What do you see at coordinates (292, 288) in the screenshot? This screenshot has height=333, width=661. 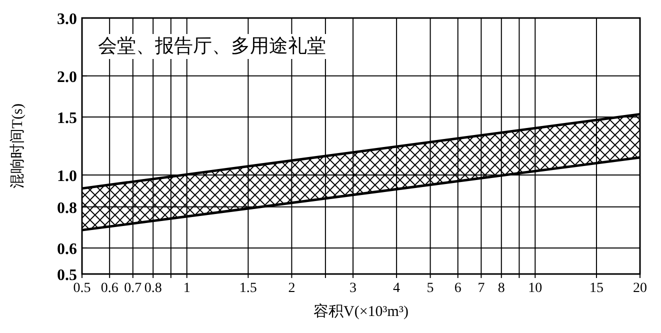 I see `x-tick-label: 2` at bounding box center [292, 288].